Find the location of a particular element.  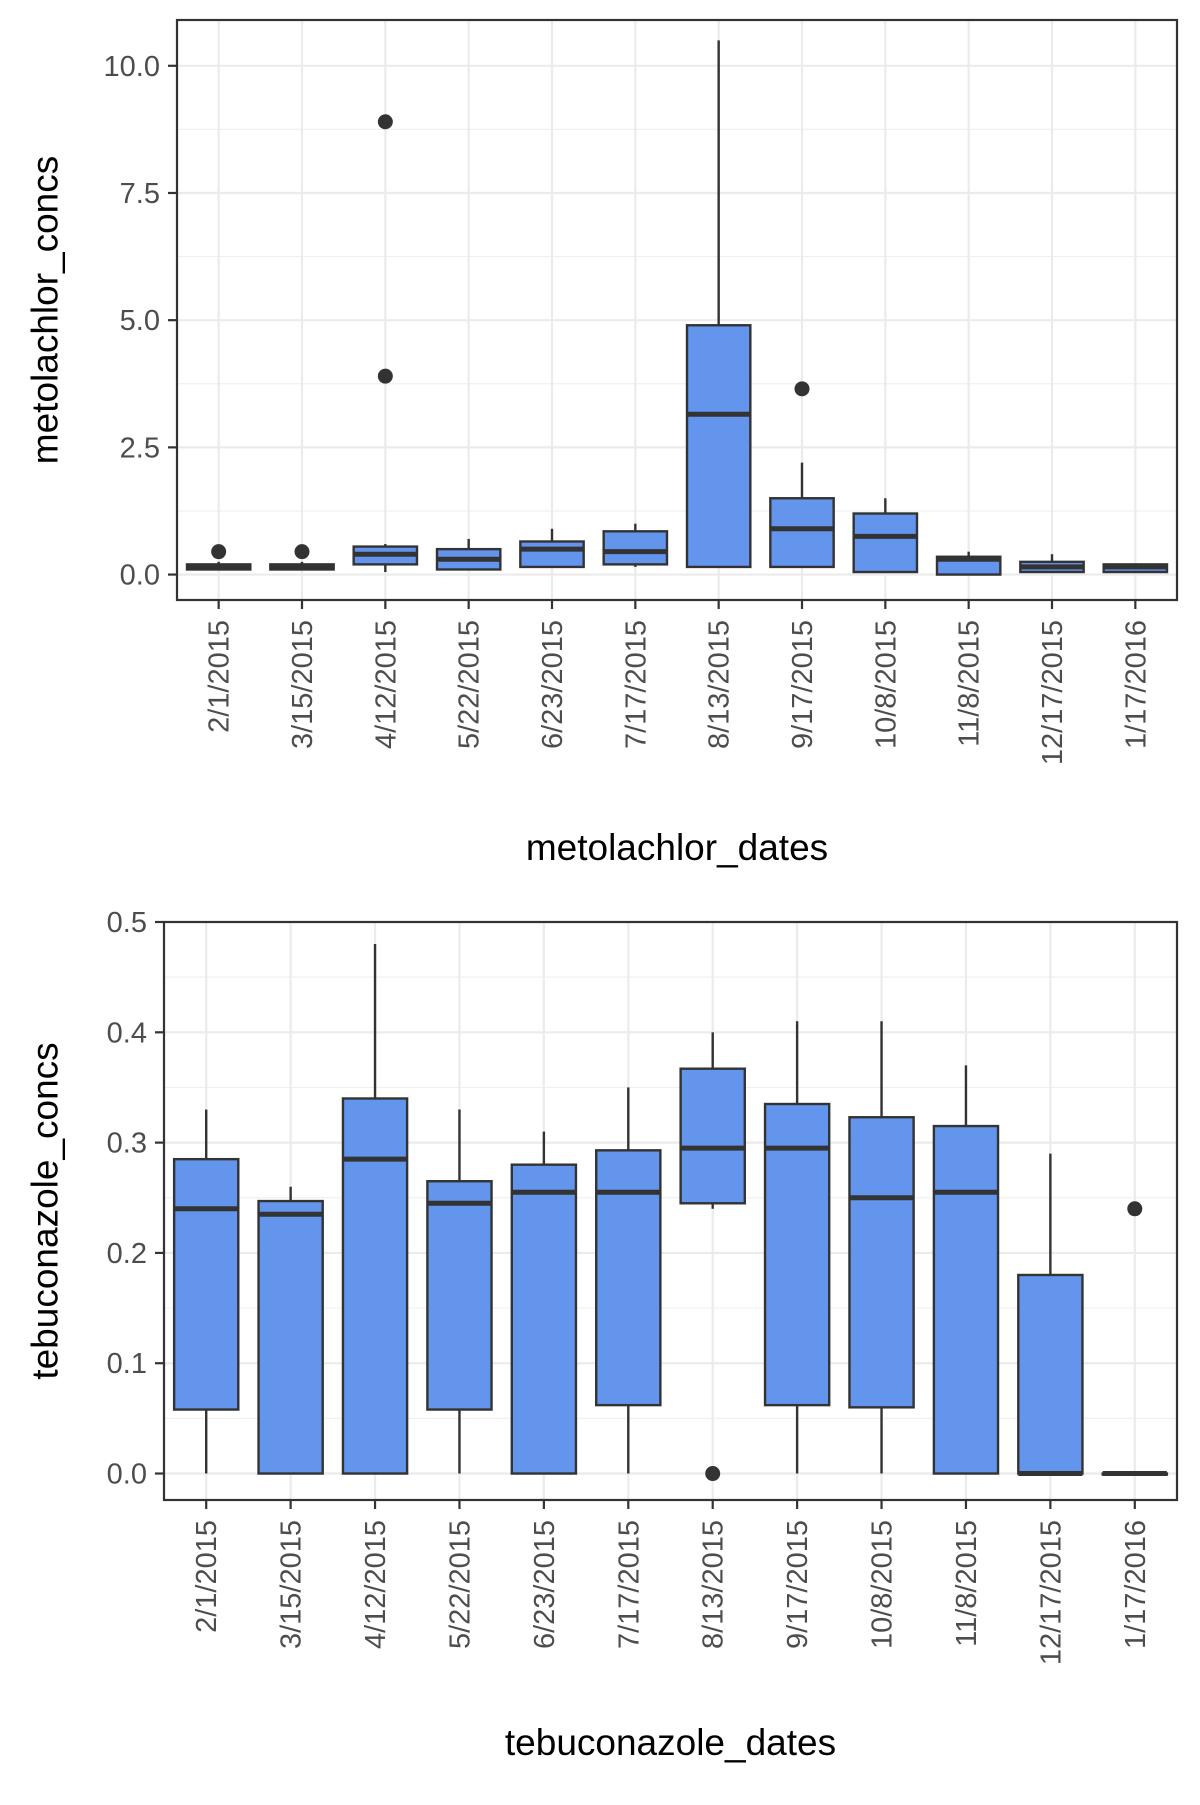

tebuconazole-x-tick-label: 10/8/2015 is located at coordinates (883, 1584).